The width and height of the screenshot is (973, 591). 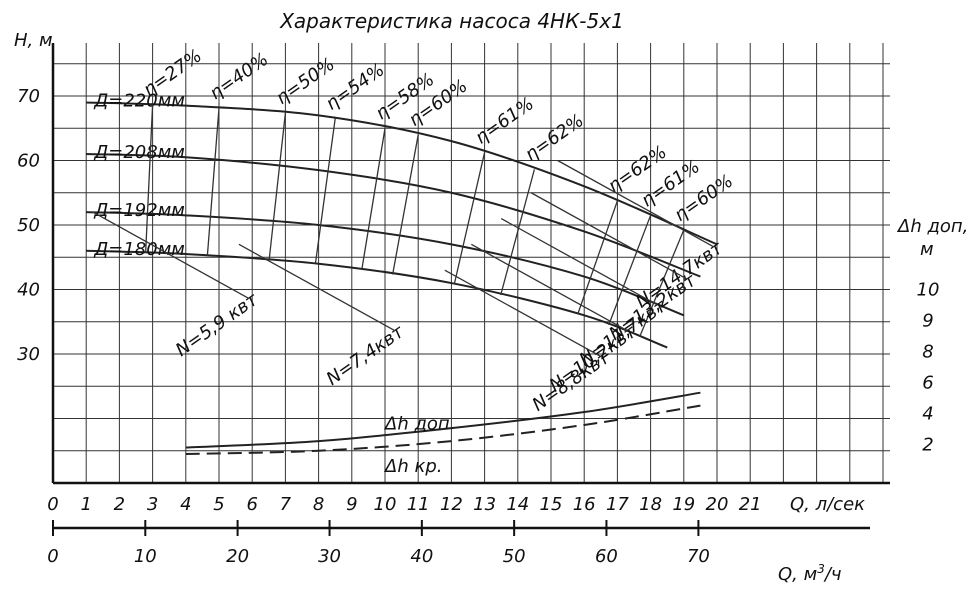 I want to click on x-tick-label: 5, so click(x=218, y=504).